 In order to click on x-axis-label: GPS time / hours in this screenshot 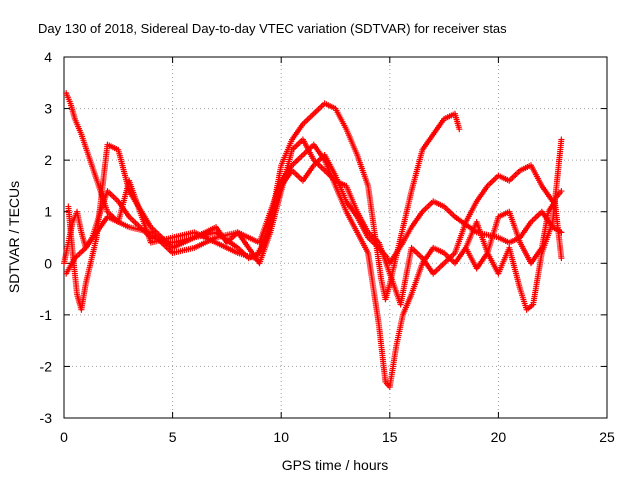, I will do `click(335, 465)`.